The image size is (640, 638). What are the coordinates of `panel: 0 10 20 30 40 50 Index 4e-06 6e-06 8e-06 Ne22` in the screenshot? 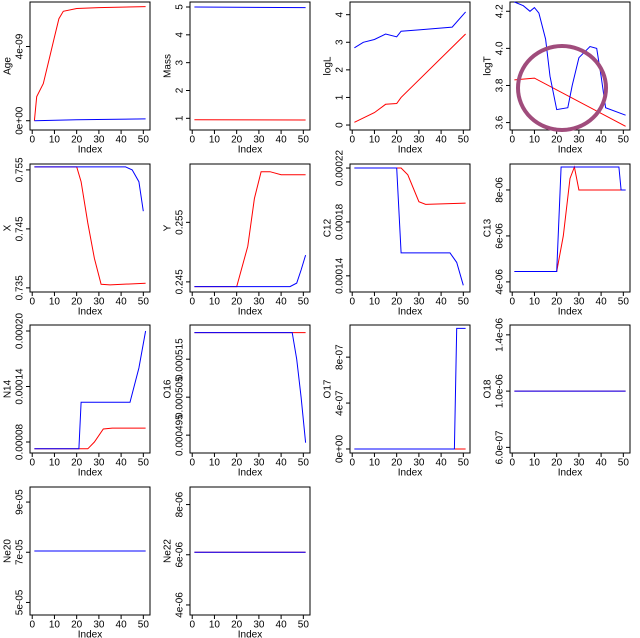 It's located at (237, 562).